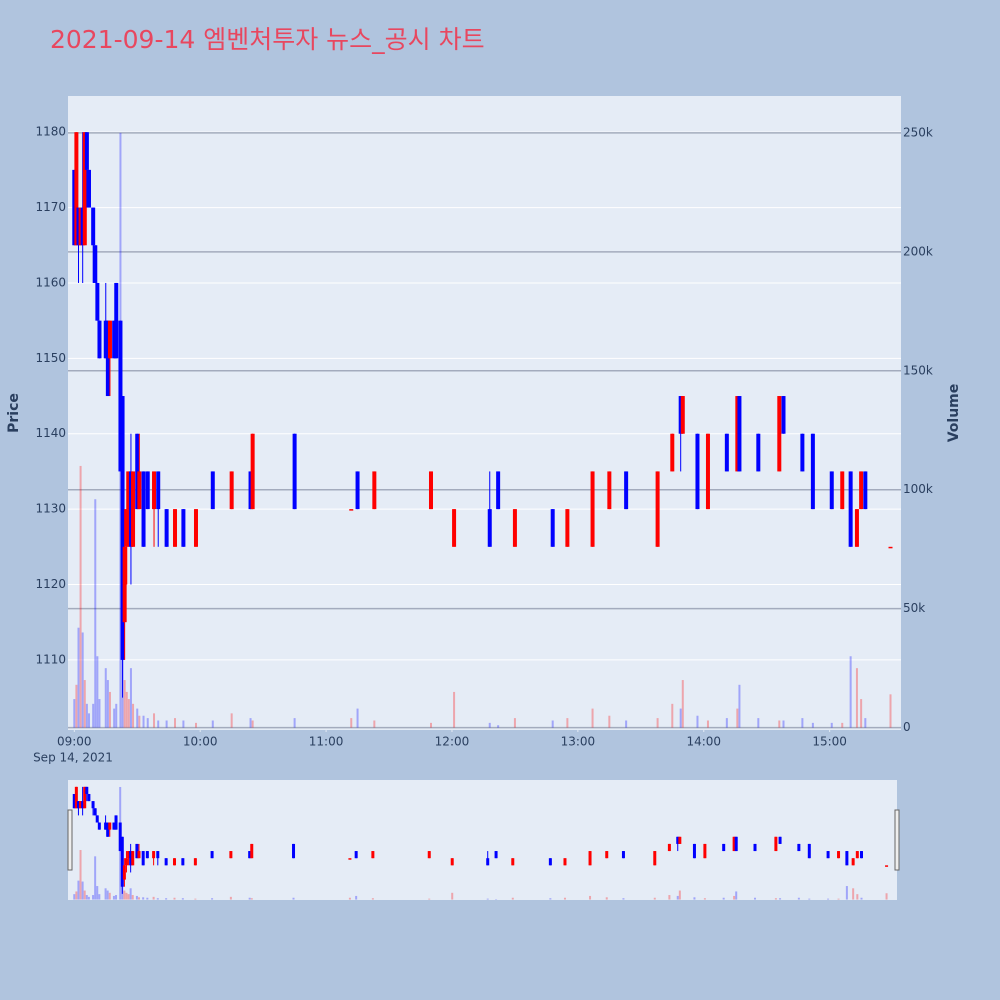 Image resolution: width=1000 pixels, height=1000 pixels. I want to click on x-tick-label: 15:00, so click(829, 742).